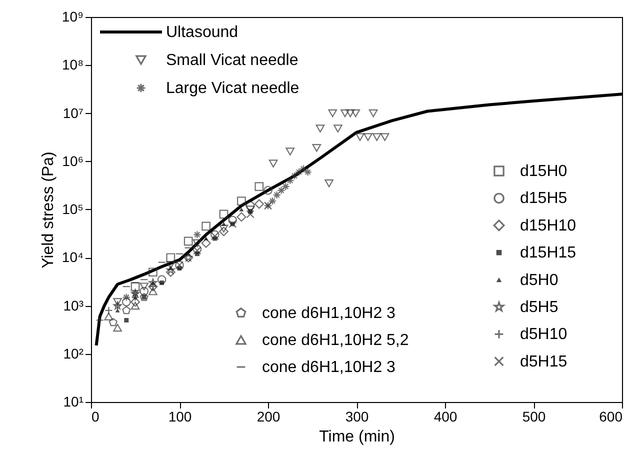 The image size is (640, 465). What do you see at coordinates (548, 253) in the screenshot?
I see `legend-label: d15H15` at bounding box center [548, 253].